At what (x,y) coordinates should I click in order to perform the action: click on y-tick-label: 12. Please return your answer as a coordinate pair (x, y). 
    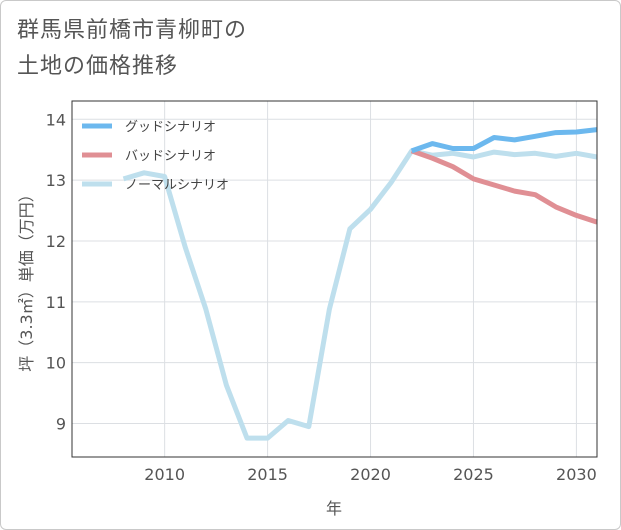
    Looking at the image, I should click on (56, 241).